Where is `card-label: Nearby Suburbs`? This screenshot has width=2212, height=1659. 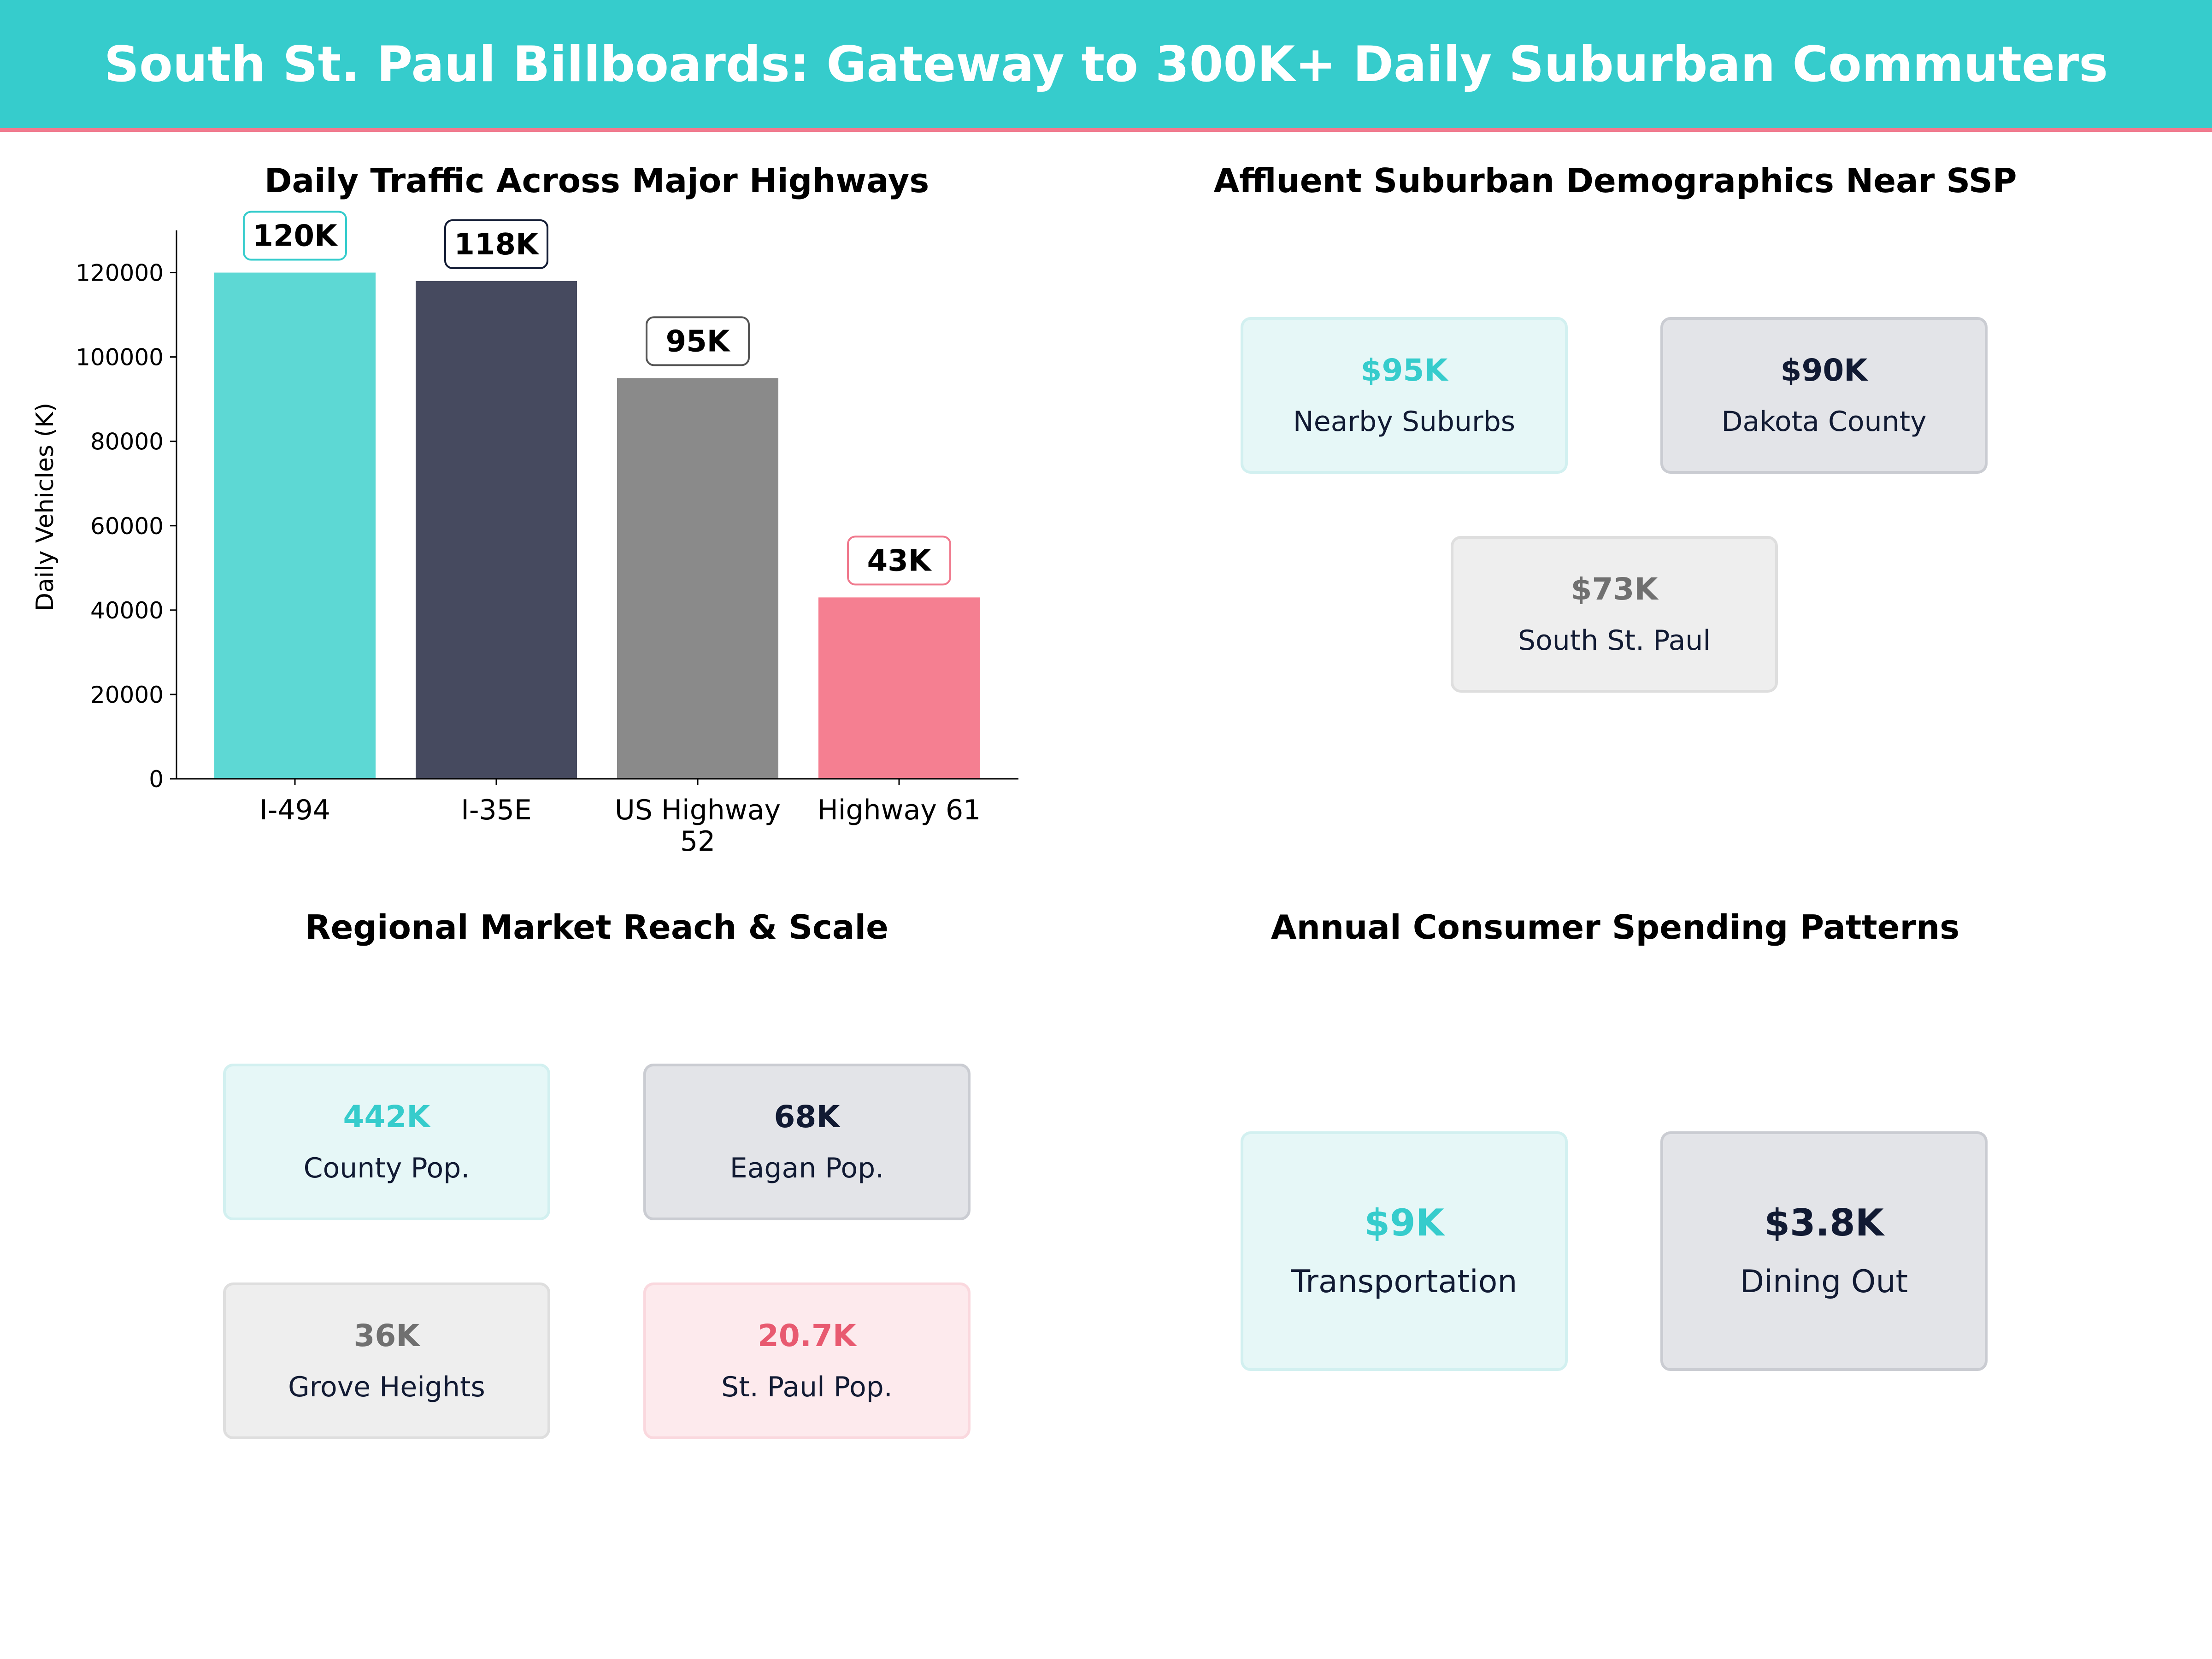 card-label: Nearby Suburbs is located at coordinates (1404, 422).